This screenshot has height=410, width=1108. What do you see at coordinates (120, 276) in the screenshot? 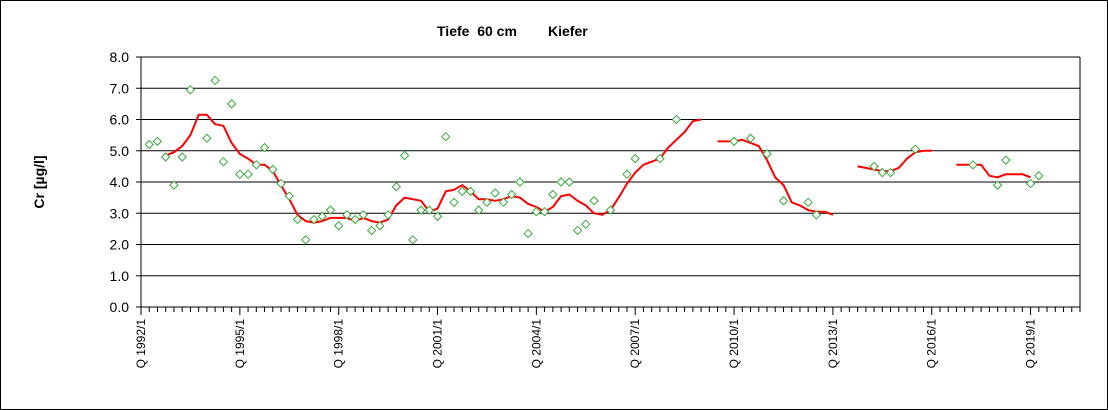
I see `y-tick-label: 1.0` at bounding box center [120, 276].